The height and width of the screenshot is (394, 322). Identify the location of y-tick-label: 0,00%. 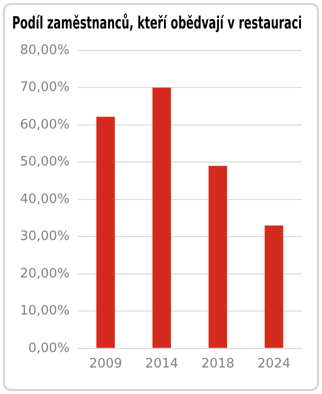
(49, 348).